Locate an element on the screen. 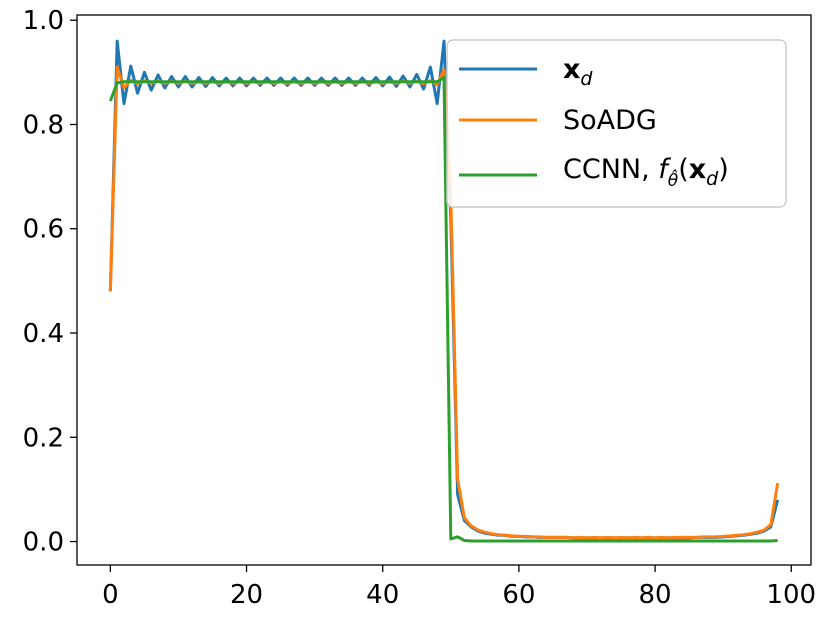 The width and height of the screenshot is (830, 626). y-tick-label: 0.4 is located at coordinates (43, 334).